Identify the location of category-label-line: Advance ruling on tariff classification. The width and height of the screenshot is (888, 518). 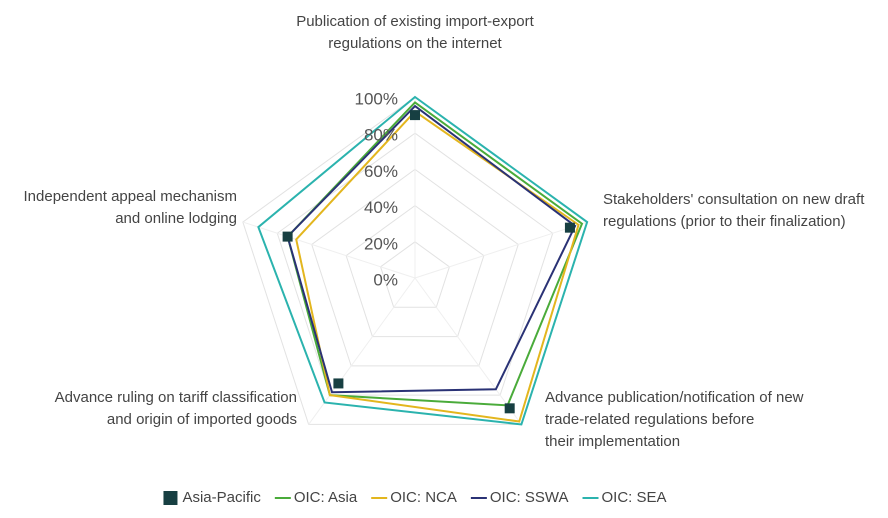
(176, 397).